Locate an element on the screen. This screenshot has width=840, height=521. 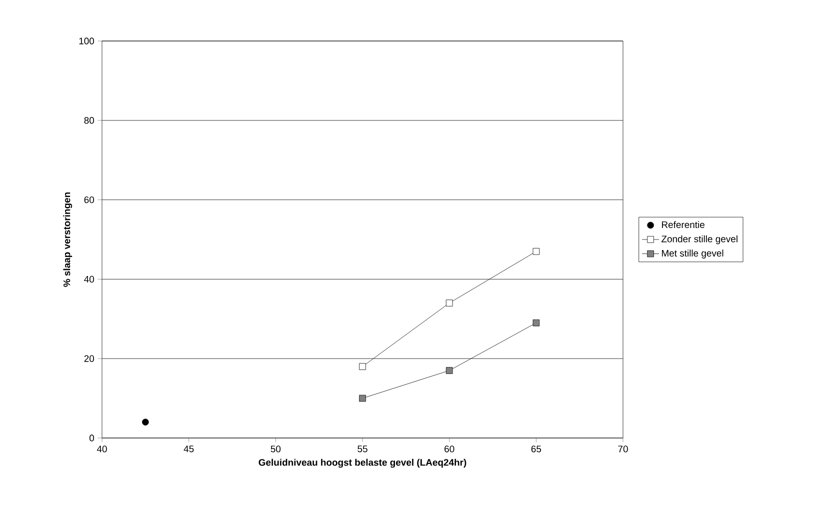
x-tick-label: 60 is located at coordinates (449, 449).